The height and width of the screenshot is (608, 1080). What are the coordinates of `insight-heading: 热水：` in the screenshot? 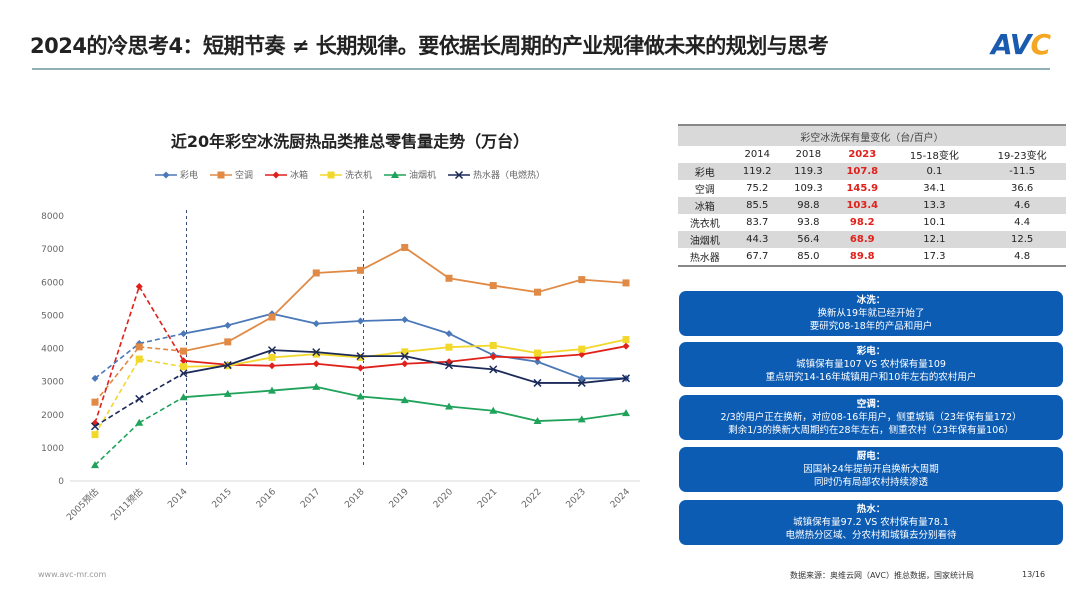 It's located at (871, 509).